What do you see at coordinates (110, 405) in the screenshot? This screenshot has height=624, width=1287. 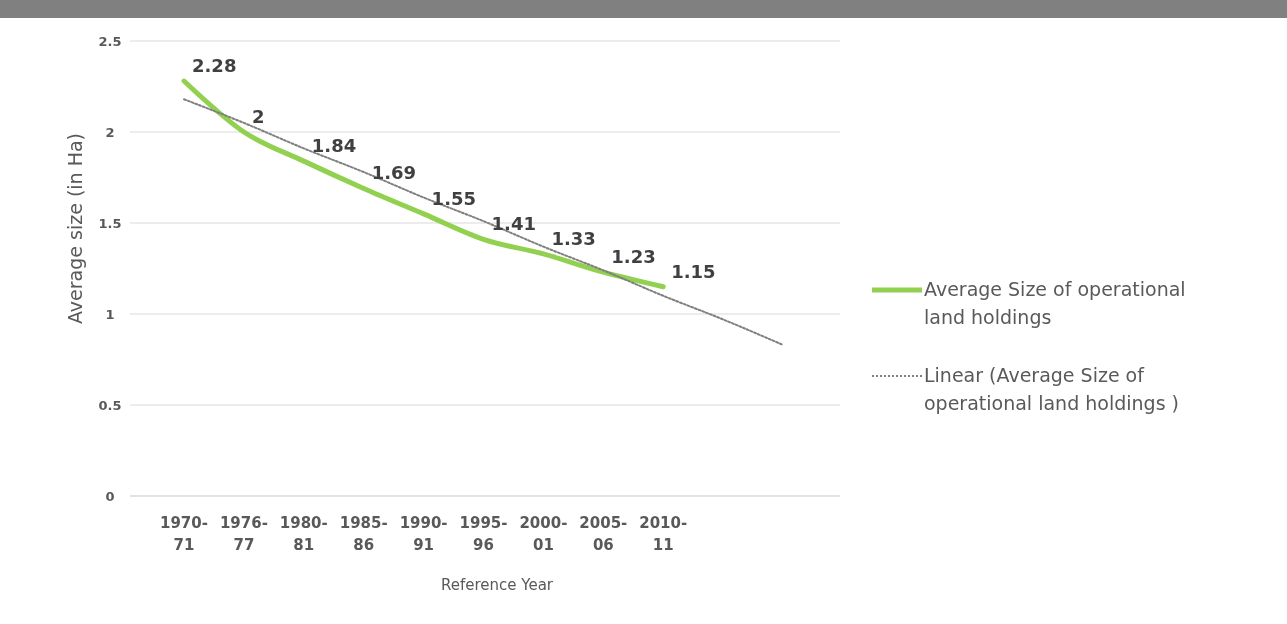 I see `y-tick-label: 0.5` at bounding box center [110, 405].